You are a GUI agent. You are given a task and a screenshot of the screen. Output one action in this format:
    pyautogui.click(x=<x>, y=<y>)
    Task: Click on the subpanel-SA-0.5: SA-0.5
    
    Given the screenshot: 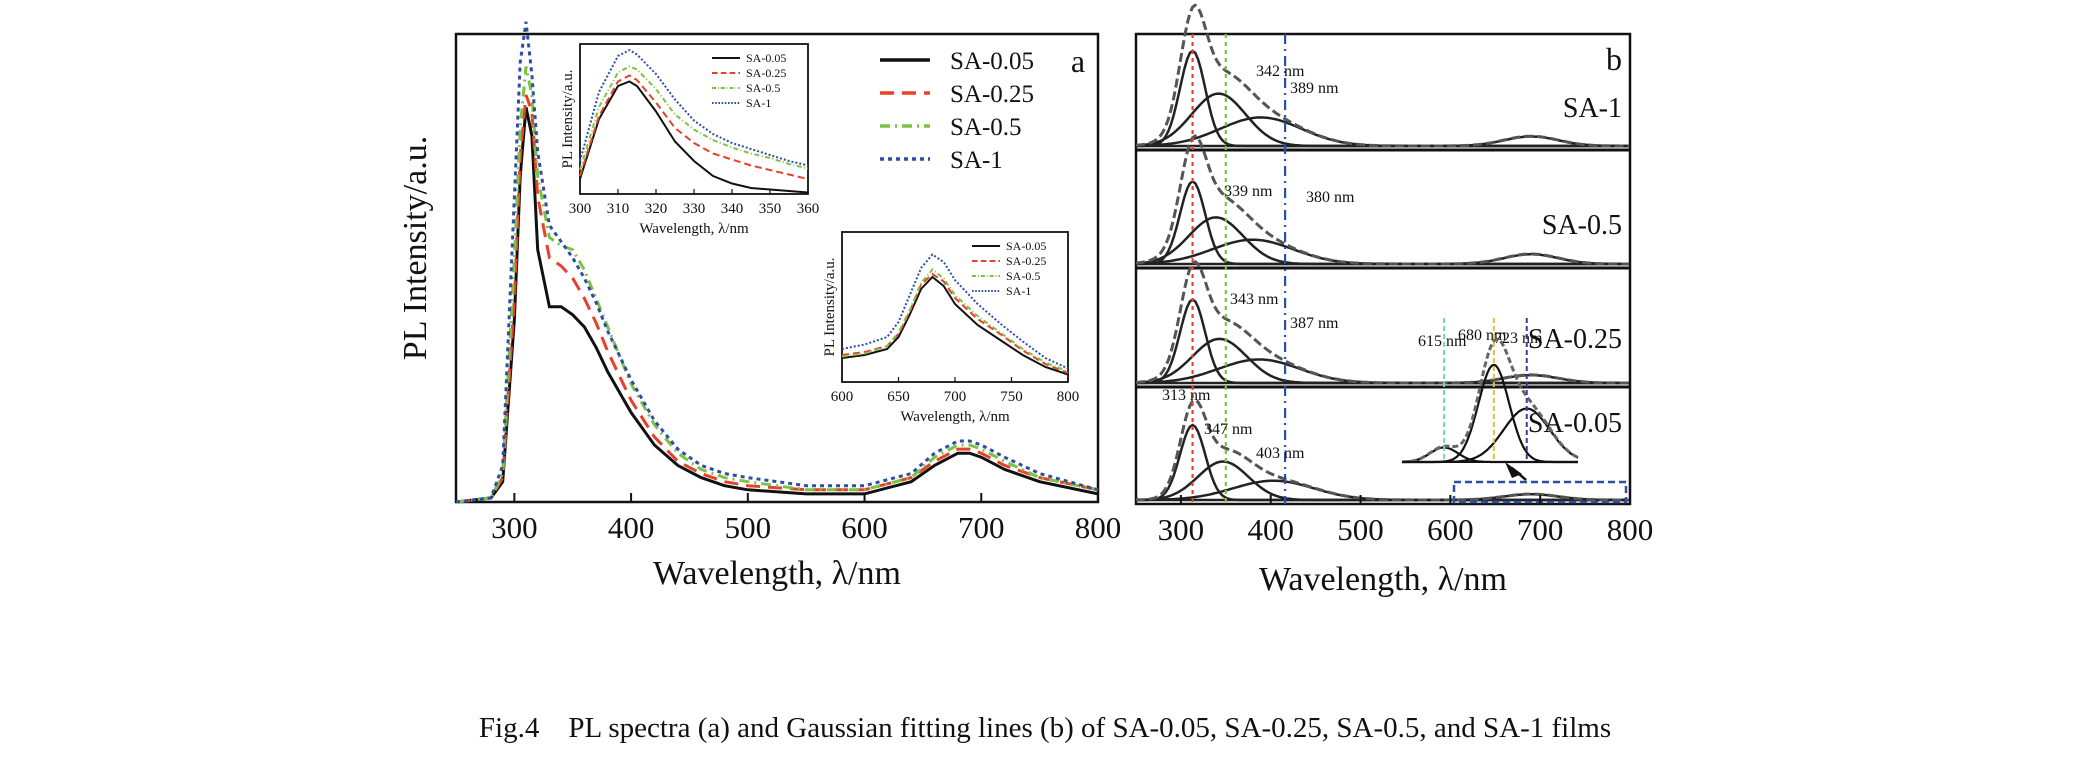 What is the action you would take?
    pyautogui.click(x=1382, y=200)
    